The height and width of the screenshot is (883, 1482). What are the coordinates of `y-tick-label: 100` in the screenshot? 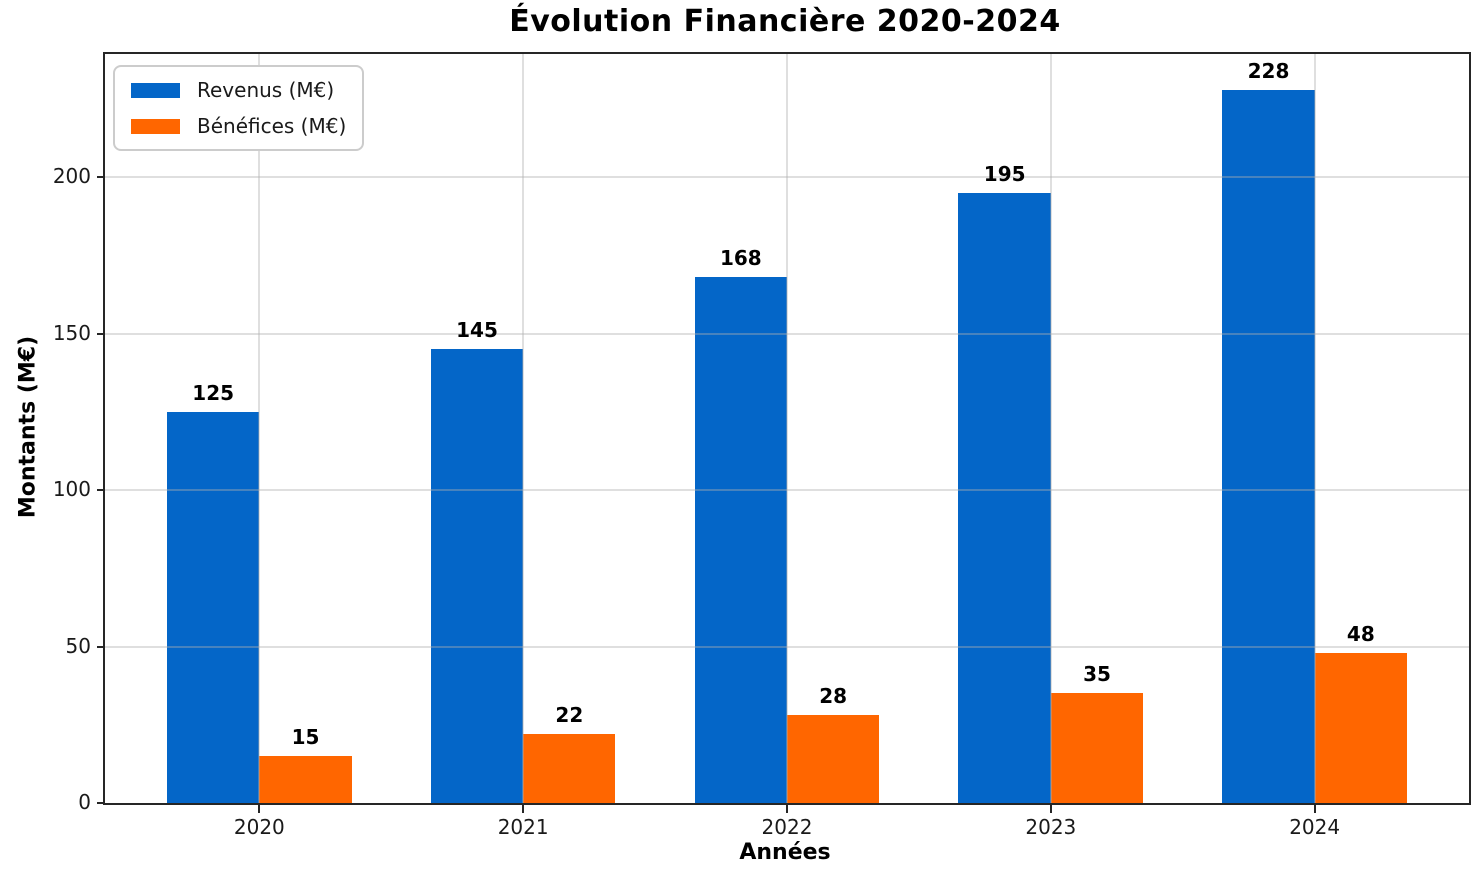 It's located at (71, 489).